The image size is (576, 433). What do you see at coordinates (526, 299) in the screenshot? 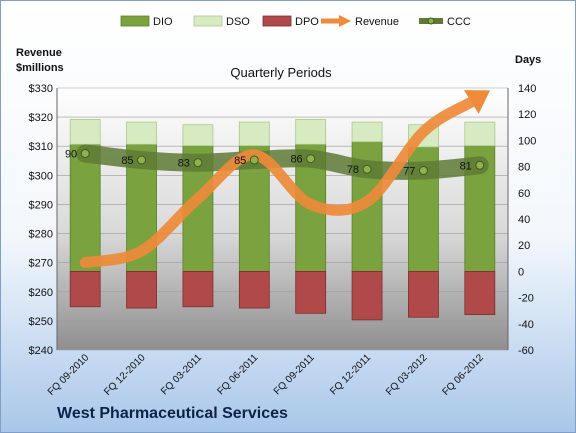
I see `right-tick-label: -20` at bounding box center [526, 299].